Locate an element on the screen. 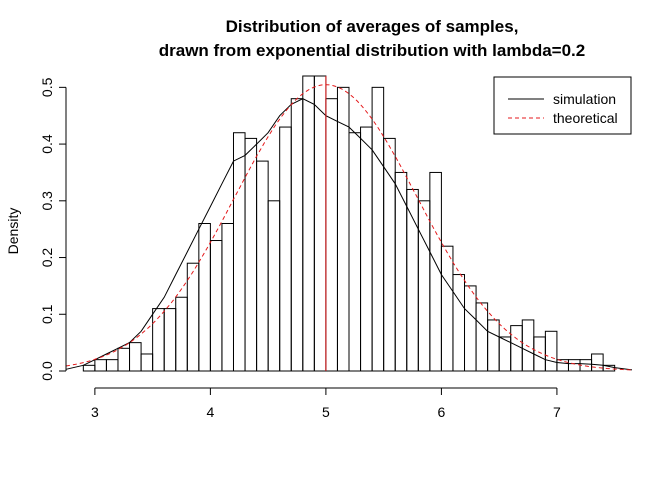 This screenshot has width=672, height=480. y-tick-label: 0.3 is located at coordinates (47, 201).